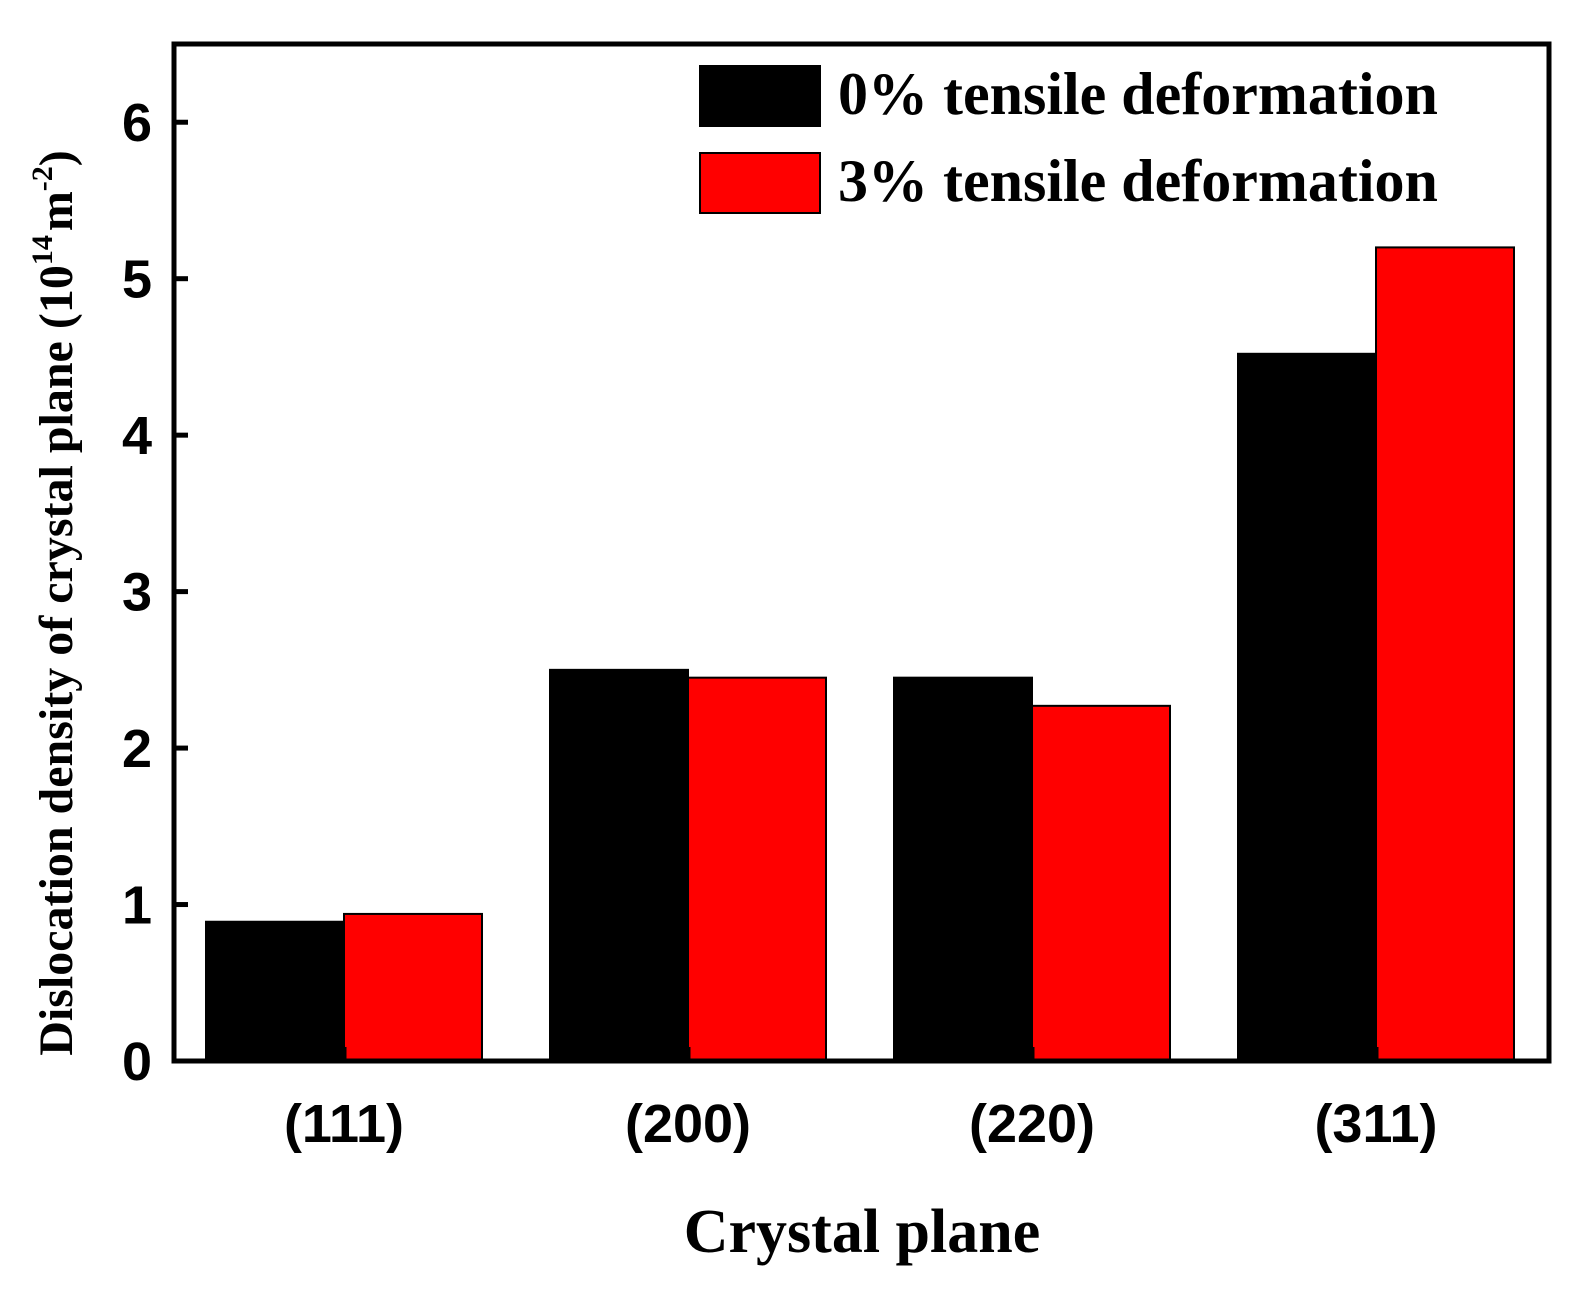  What do you see at coordinates (1138, 181) in the screenshot?
I see `legend-label-series-2: 3% tensile deformation` at bounding box center [1138, 181].